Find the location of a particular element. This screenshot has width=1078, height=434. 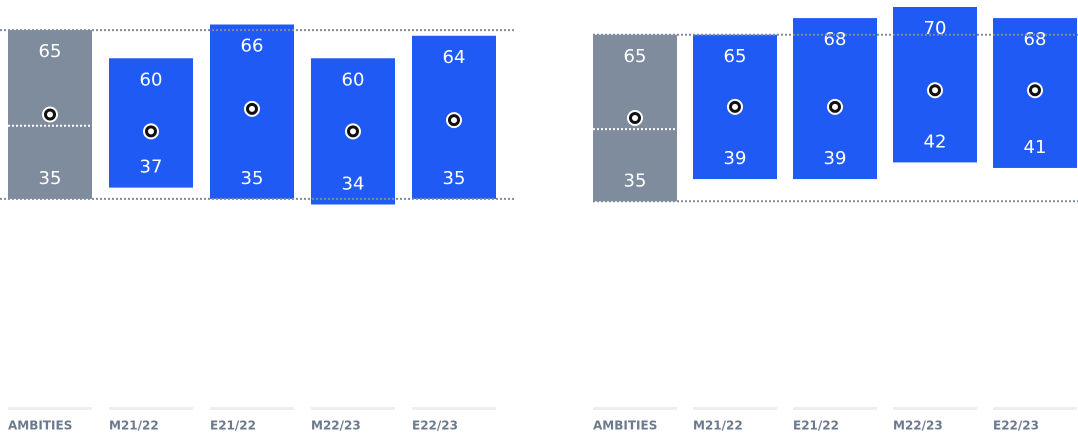

high-label: 64 is located at coordinates (454, 57).